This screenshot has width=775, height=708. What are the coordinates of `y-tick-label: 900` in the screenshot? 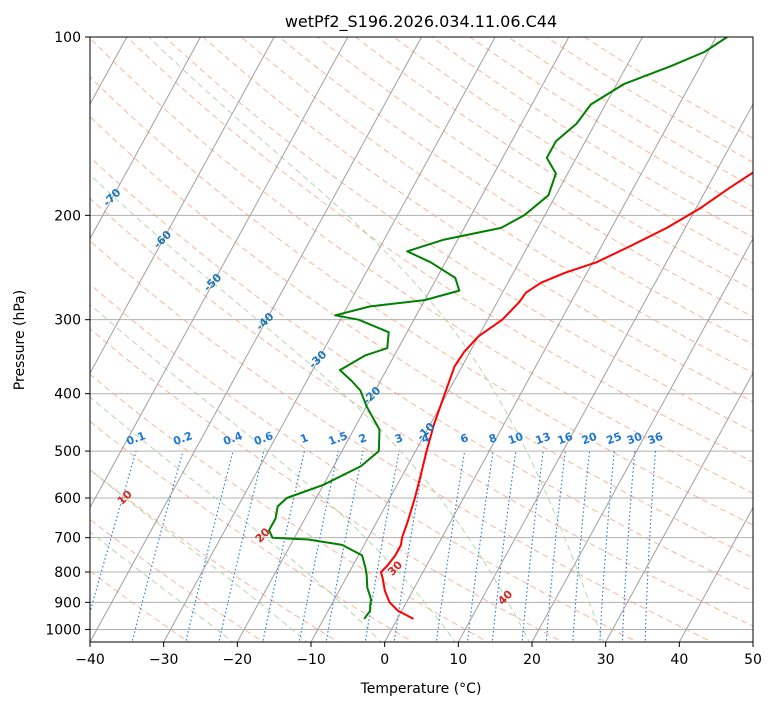 It's located at (67, 603).